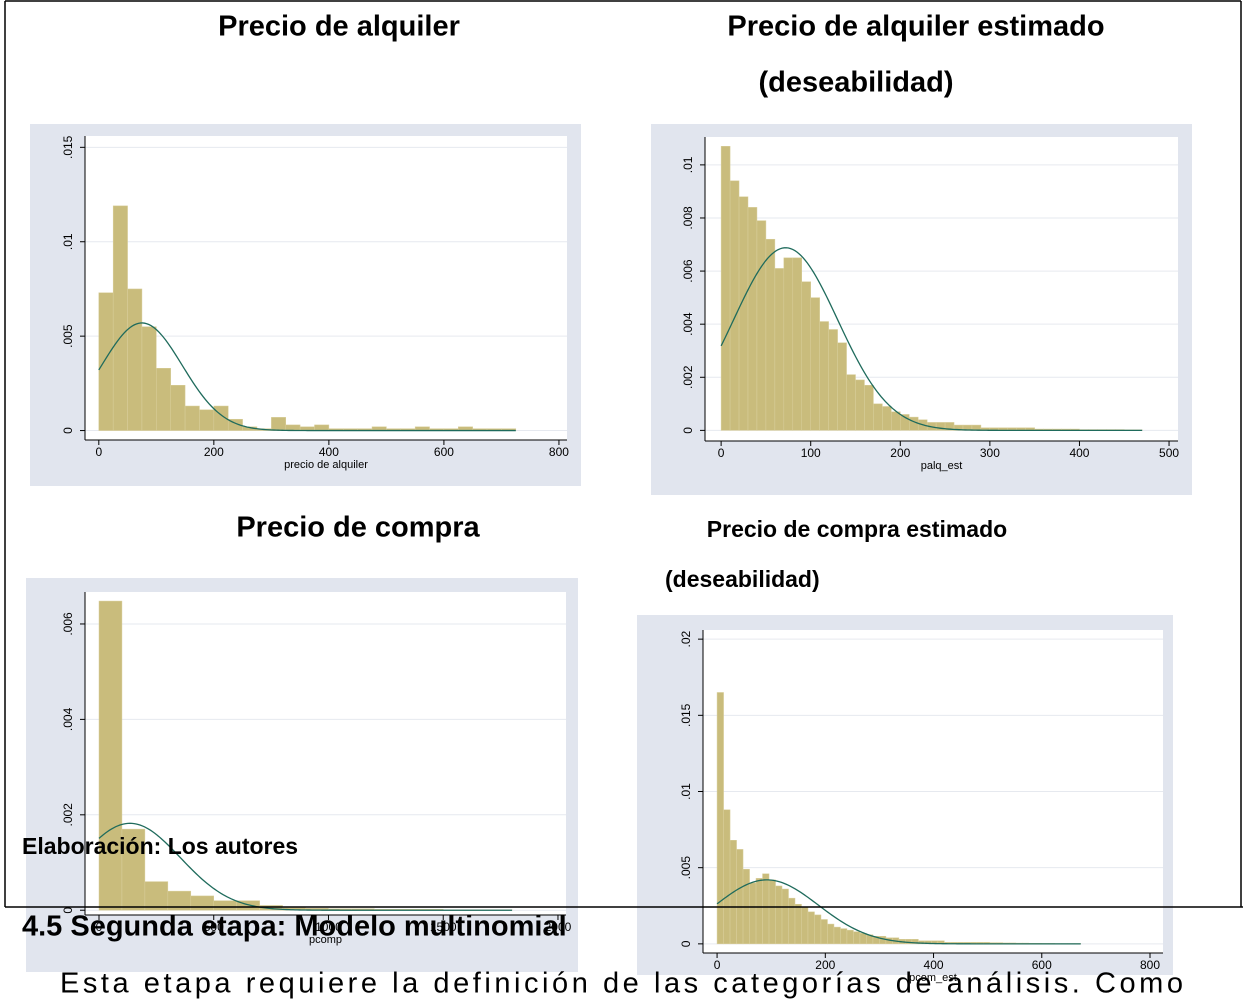  What do you see at coordinates (328, 927) in the screenshot?
I see `x-tick-label: 1000` at bounding box center [328, 927].